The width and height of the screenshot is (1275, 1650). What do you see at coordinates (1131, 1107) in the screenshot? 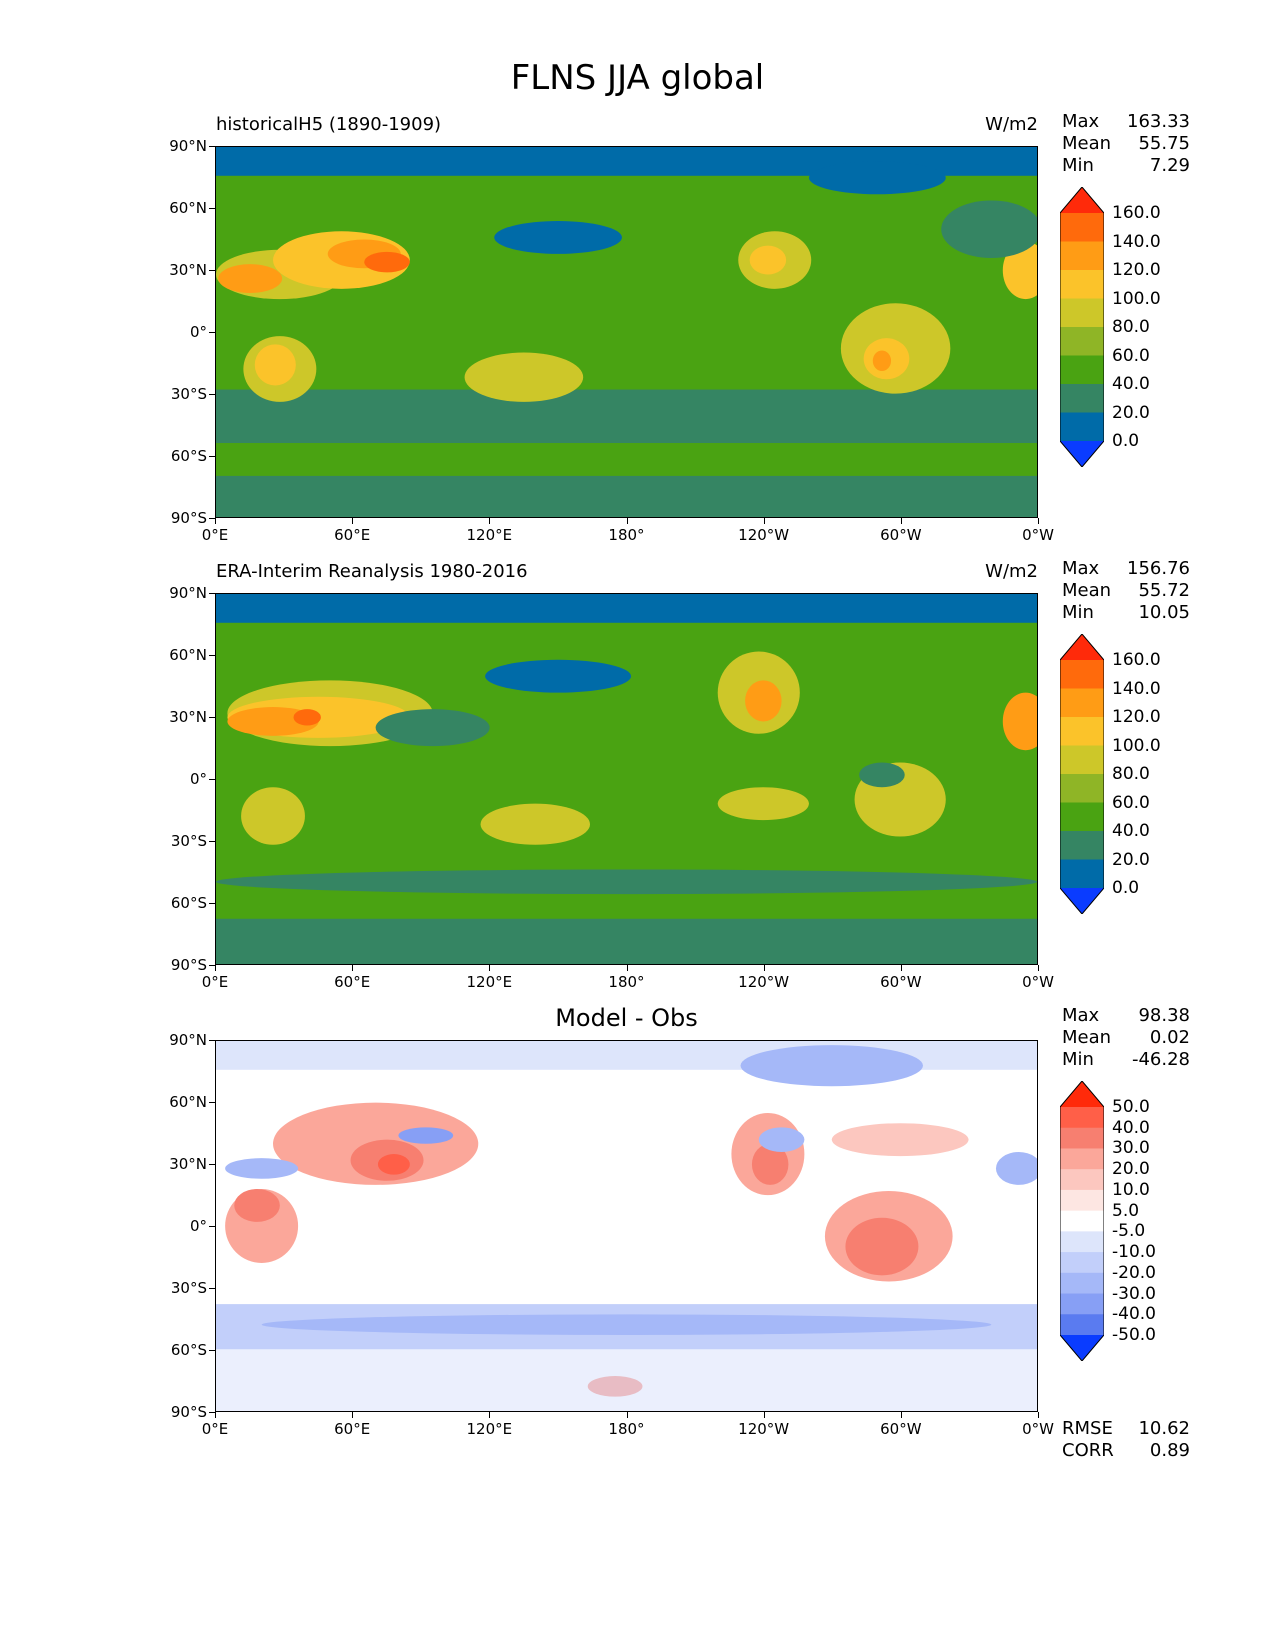
I see `colorbar-label: 50.0` at bounding box center [1131, 1107].